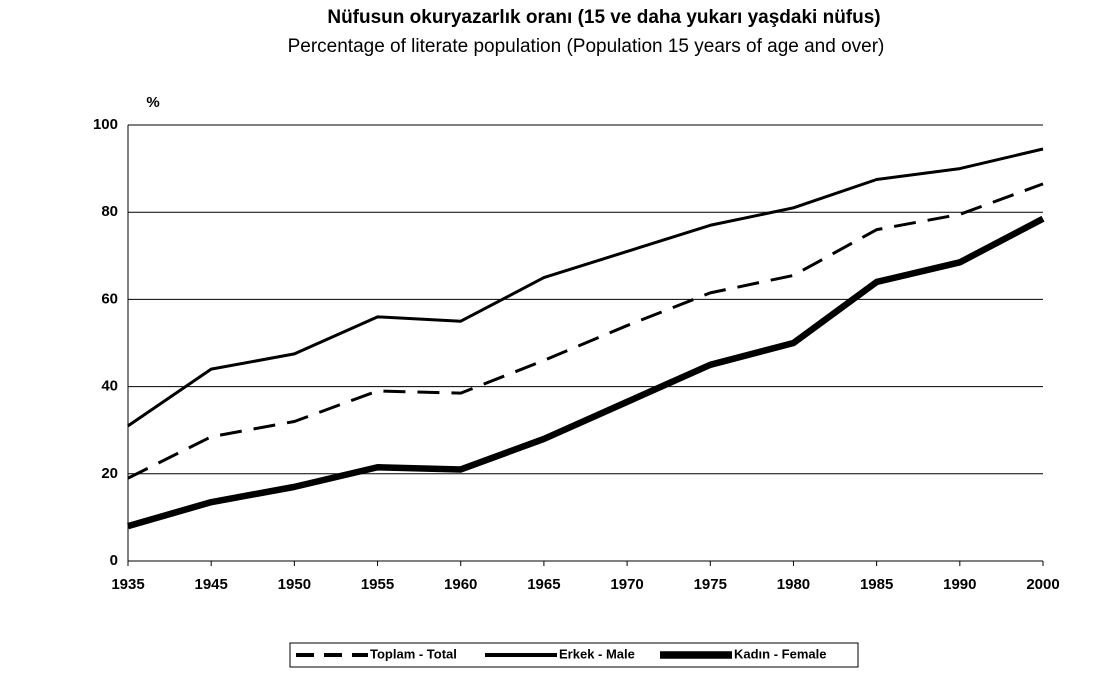 This screenshot has width=1094, height=686. Describe the element at coordinates (626, 584) in the screenshot. I see `x-tick-label: 1970` at that location.